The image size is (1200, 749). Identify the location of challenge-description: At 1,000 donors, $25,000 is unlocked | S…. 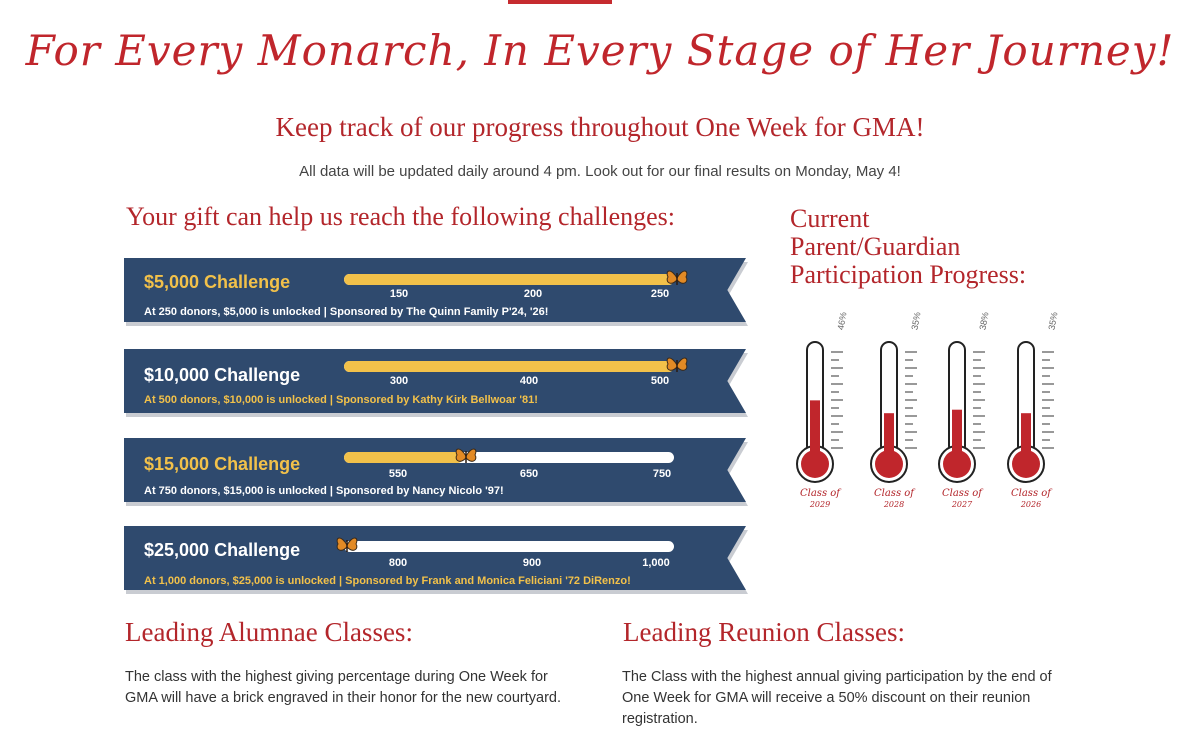
(387, 581).